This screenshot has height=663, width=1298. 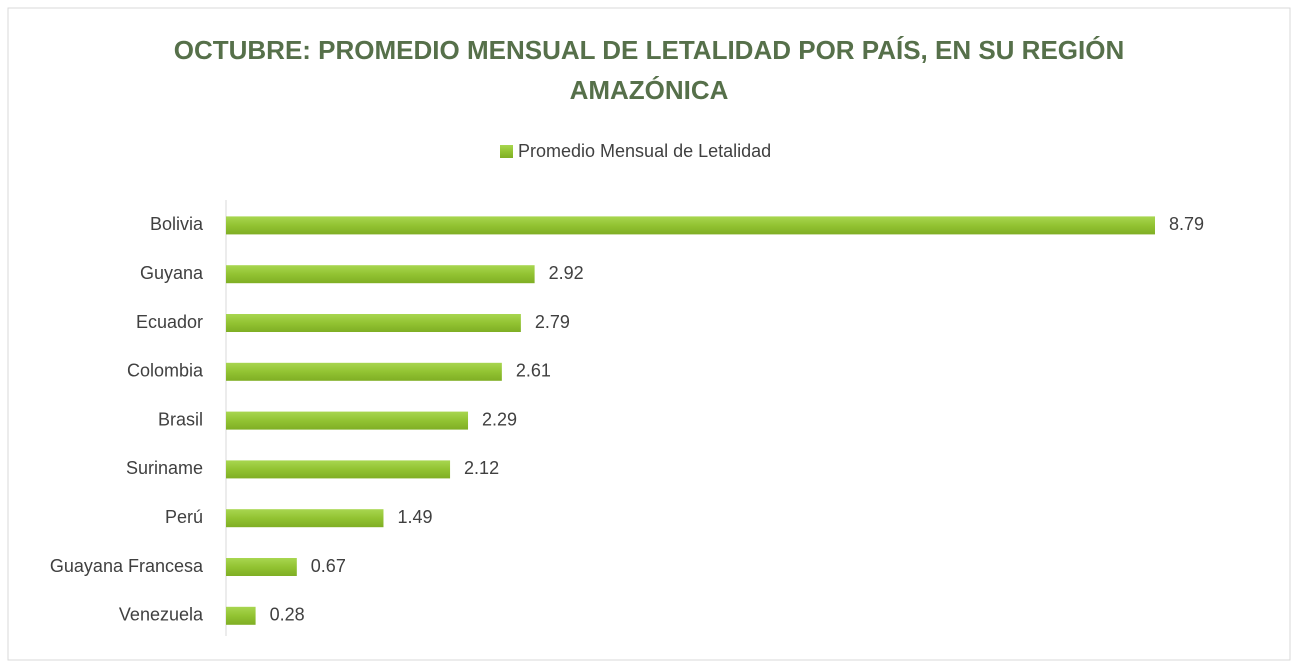 I want to click on y-tick-label: Guayana Francesa, so click(x=127, y=566).